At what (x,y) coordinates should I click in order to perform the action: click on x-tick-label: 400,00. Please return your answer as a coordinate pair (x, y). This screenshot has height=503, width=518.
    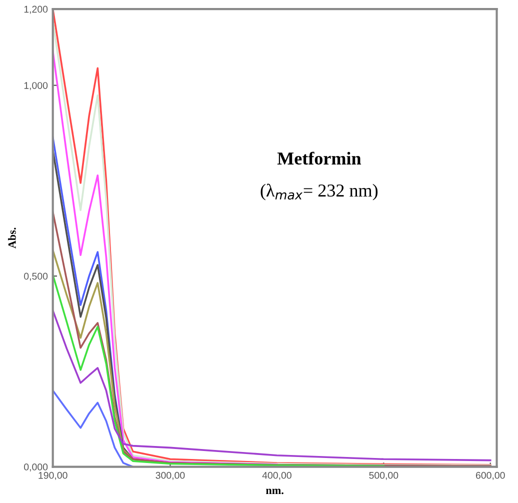
    Looking at the image, I should click on (277, 476).